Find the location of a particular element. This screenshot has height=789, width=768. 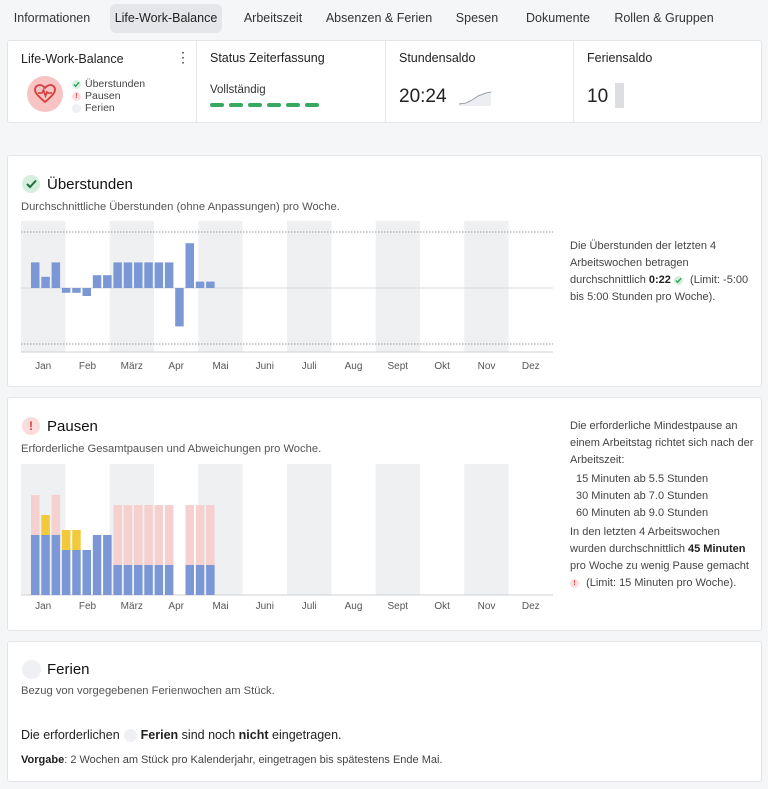

x-tick-label: Nov is located at coordinates (487, 606).